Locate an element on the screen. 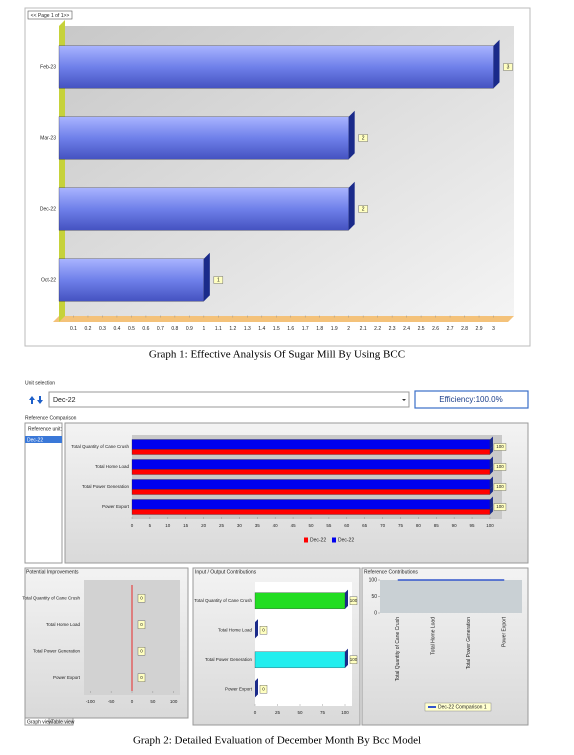 This screenshot has width=574, height=755. x-tick-label: 90 is located at coordinates (455, 525).